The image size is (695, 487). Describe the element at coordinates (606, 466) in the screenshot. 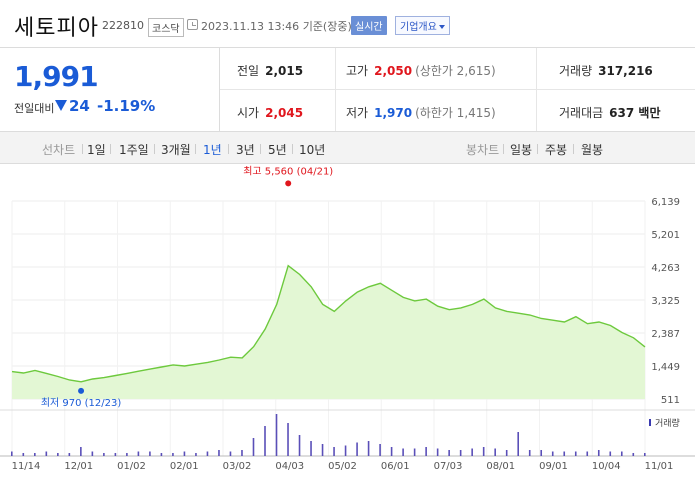

I see `x-tick-label: 10/04` at that location.